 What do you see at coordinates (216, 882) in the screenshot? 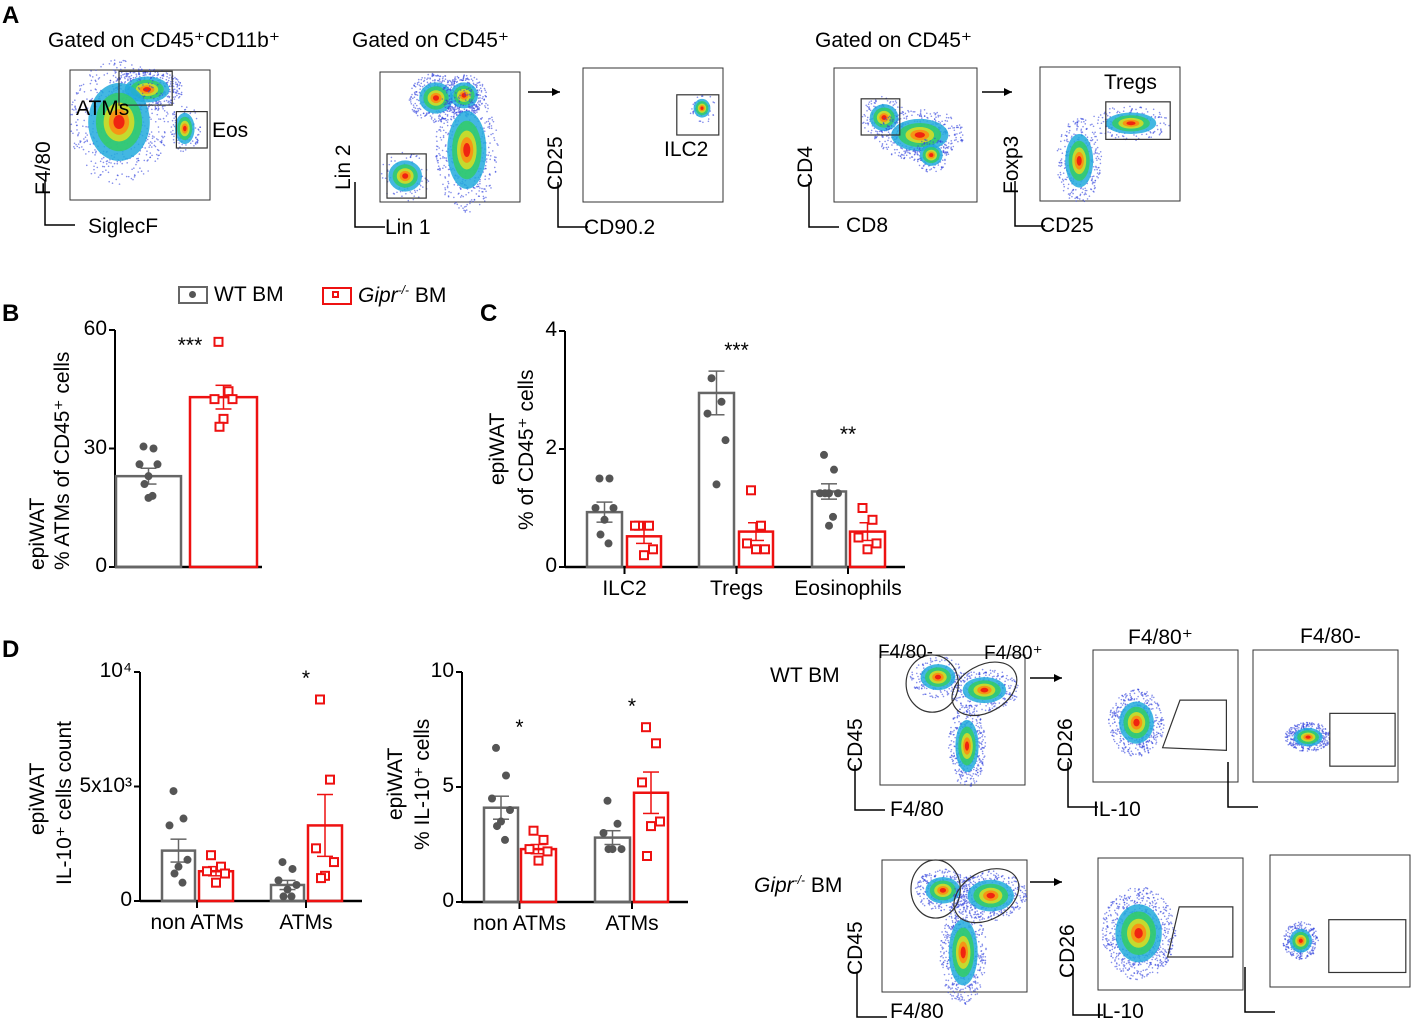
I see `data-point-ko` at bounding box center [216, 882].